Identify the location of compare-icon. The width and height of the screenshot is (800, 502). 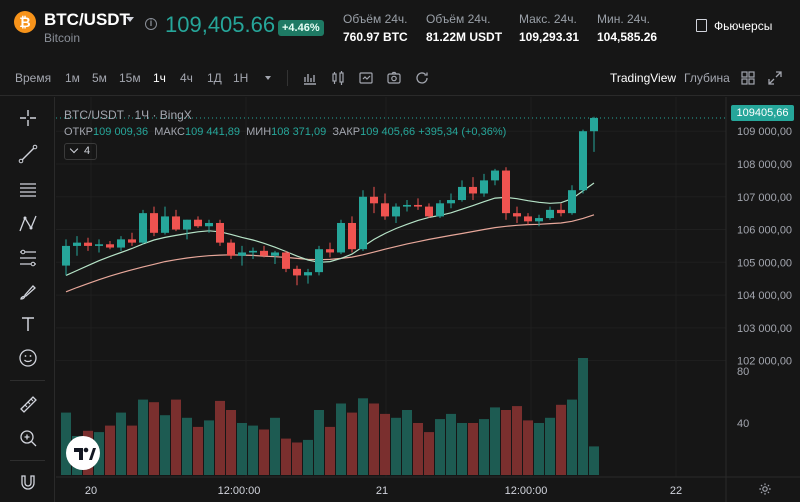
(366, 78).